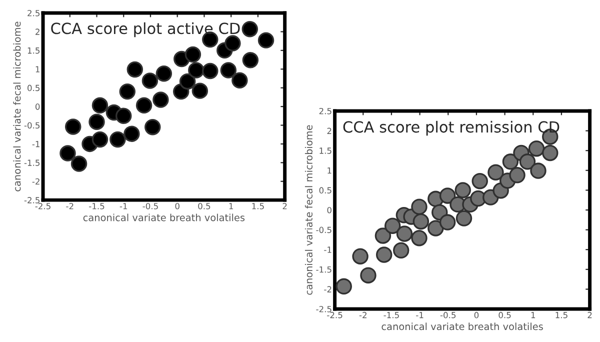  I want to click on text: CCA score plot active CD, so click(145, 30).